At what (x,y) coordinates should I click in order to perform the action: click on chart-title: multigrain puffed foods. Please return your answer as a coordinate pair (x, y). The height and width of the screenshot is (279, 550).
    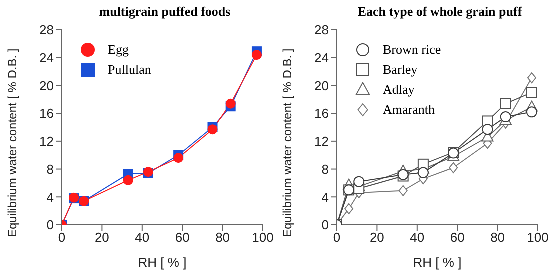
    Looking at the image, I should click on (165, 12).